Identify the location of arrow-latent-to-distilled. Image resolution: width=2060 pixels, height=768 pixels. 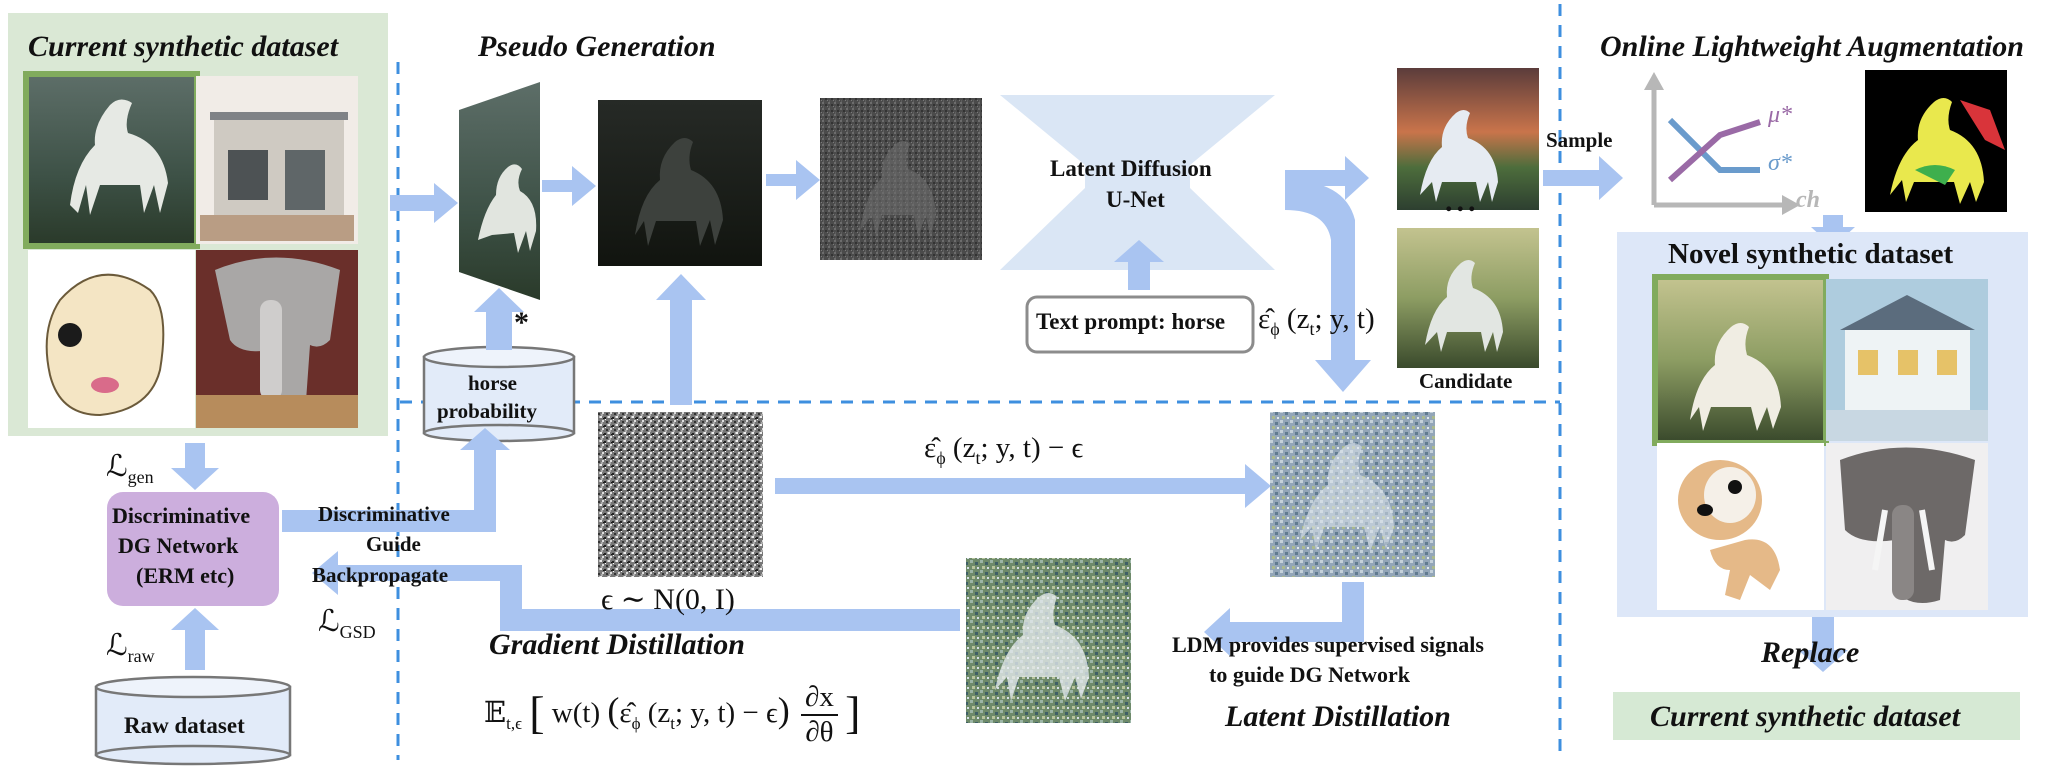
(1284, 619).